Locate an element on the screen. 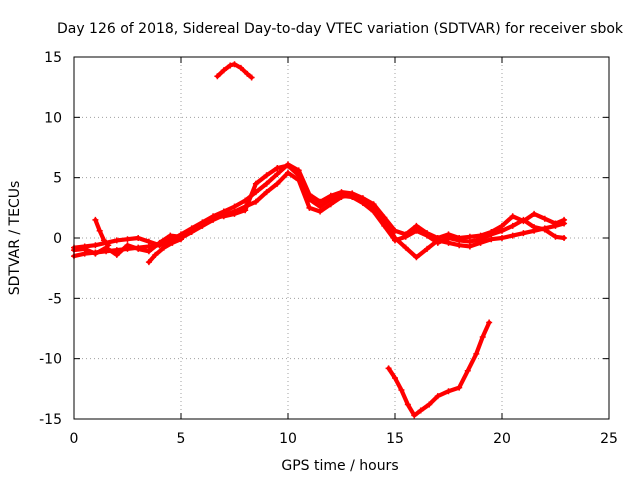 The image size is (640, 480). y-tick-label: 0 is located at coordinates (57, 239).